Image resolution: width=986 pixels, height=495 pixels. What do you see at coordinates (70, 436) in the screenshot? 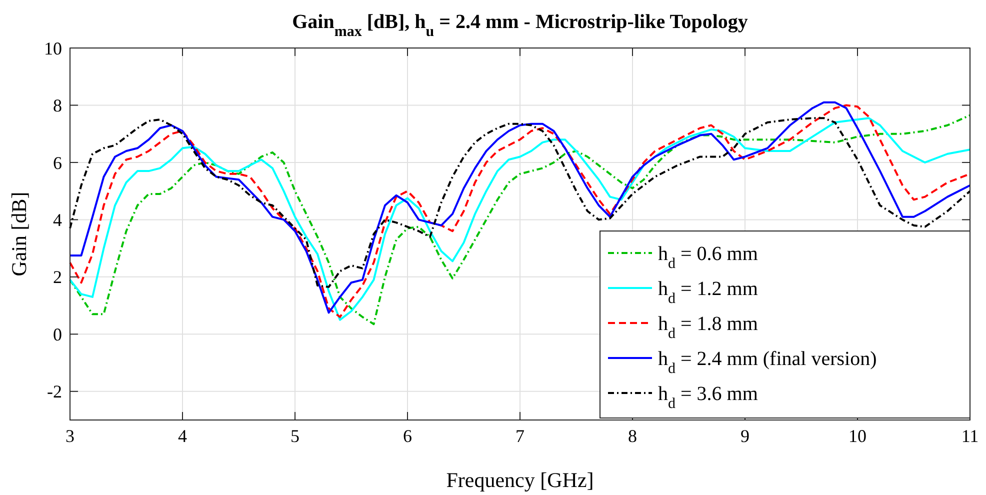
I see `x-tick-label: 3` at bounding box center [70, 436].